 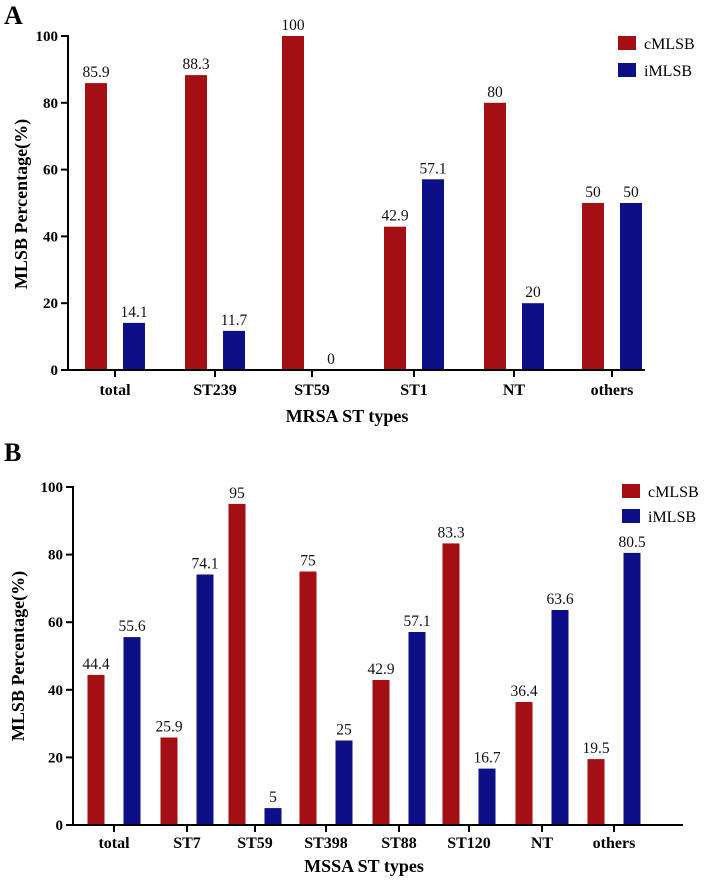 What do you see at coordinates (450, 532) in the screenshot?
I see `panel-b-data-label-cmlsb-st120: 83.3` at bounding box center [450, 532].